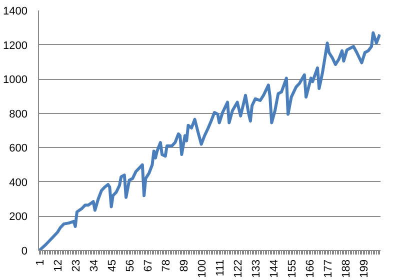  Describe the element at coordinates (15, 80) in the screenshot. I see `y-tick-label: 1000` at that location.